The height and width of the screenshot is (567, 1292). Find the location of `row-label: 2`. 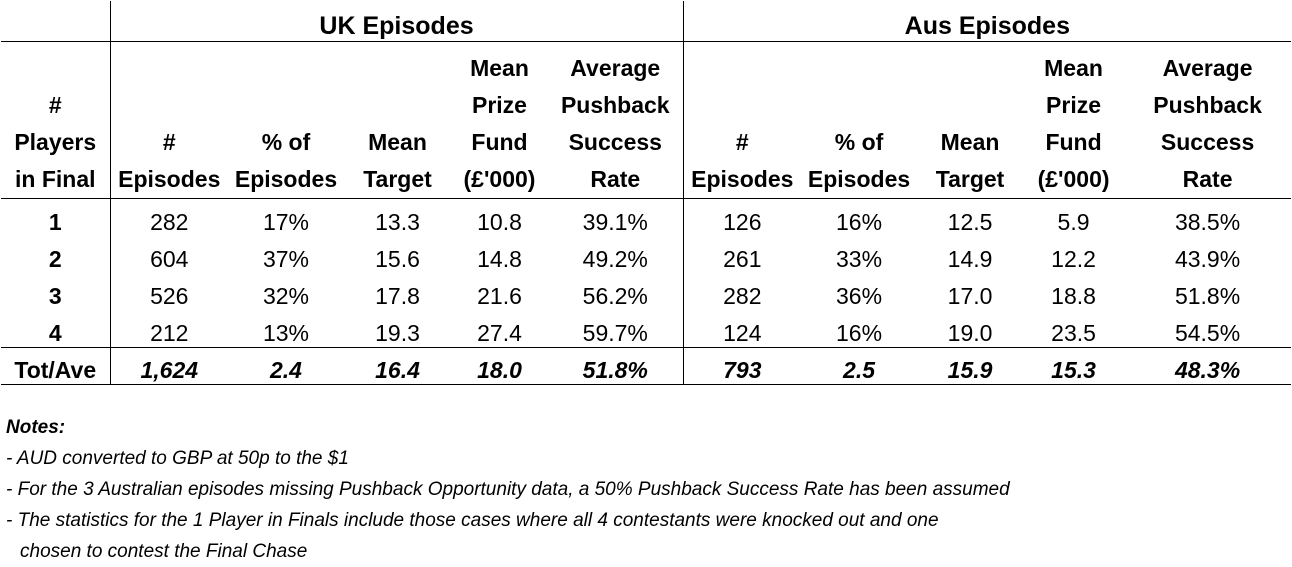

row-label: 2 is located at coordinates (55, 259).